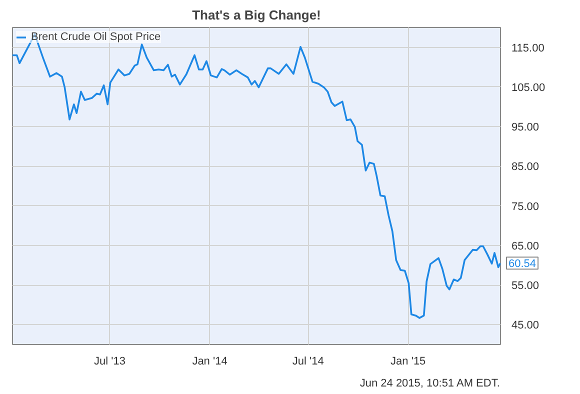 This screenshot has height=394, width=580. Describe the element at coordinates (408, 362) in the screenshot. I see `x-tick-label: Jan '15` at that location.